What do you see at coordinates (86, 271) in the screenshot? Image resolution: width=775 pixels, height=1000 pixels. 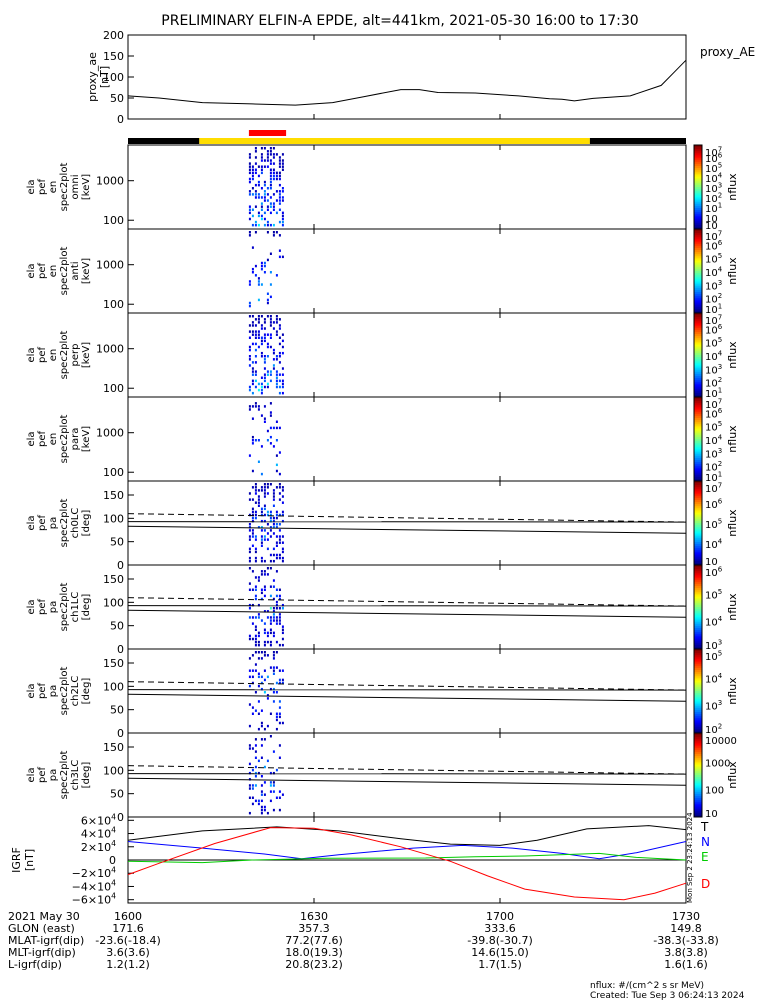 I see `en-anti-ylabel: [keV]` at bounding box center [86, 271].